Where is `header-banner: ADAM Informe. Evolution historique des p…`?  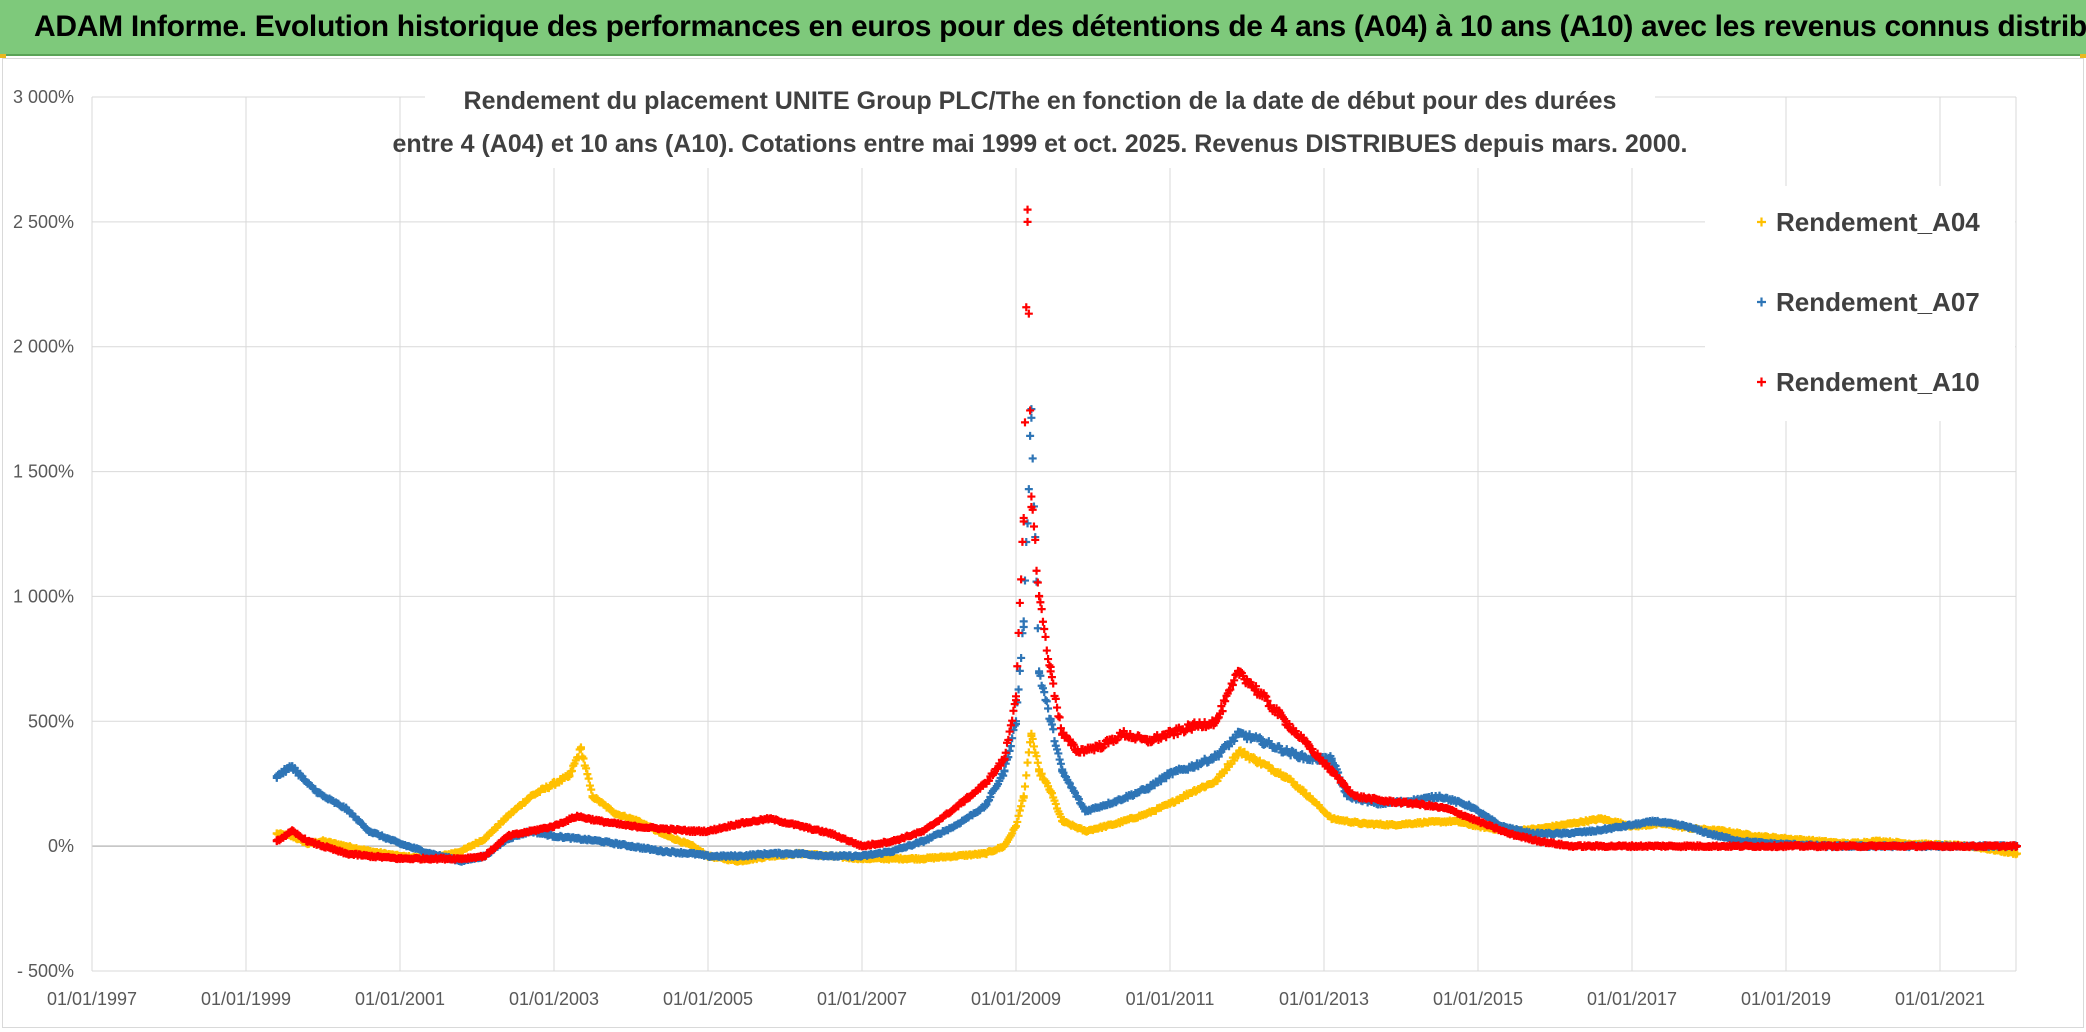
header-banner: ADAM Informe. Evolution historique des p… is located at coordinates (1043, 28).